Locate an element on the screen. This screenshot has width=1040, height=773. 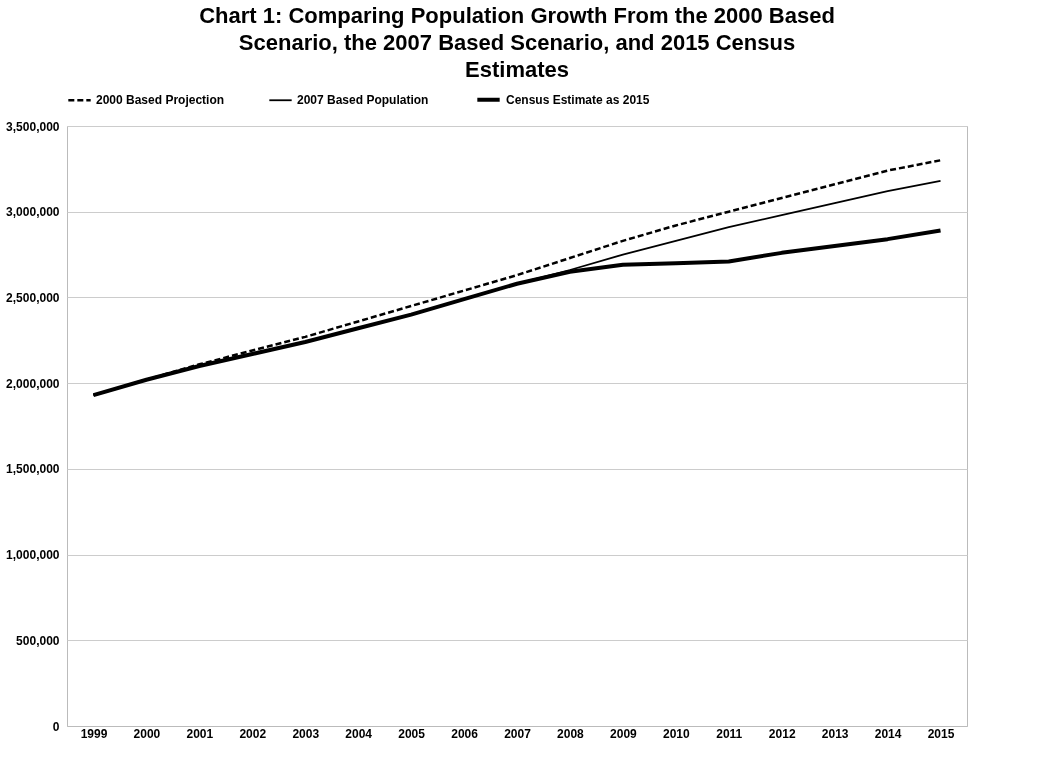
chart-title: Chart 1: Comparing Population Growth From the 2000 Based Scenario, the 2007 Based Scenario, and 2015 Census Estimates is located at coordinates (517, 42).